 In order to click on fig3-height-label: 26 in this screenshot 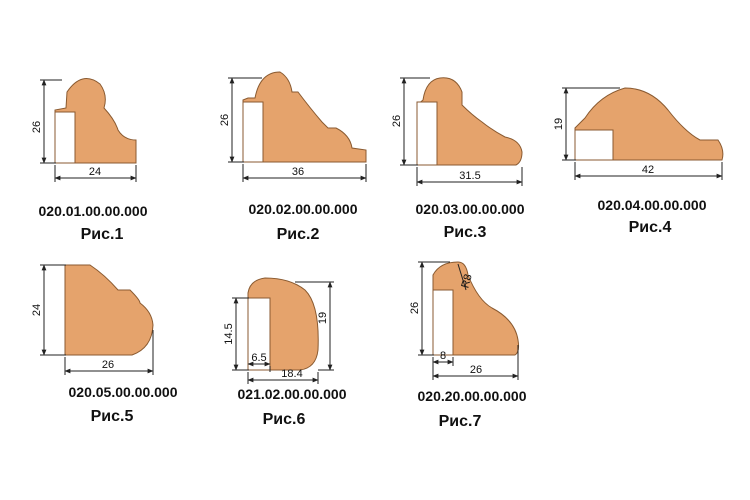, I will do `click(397, 121)`.